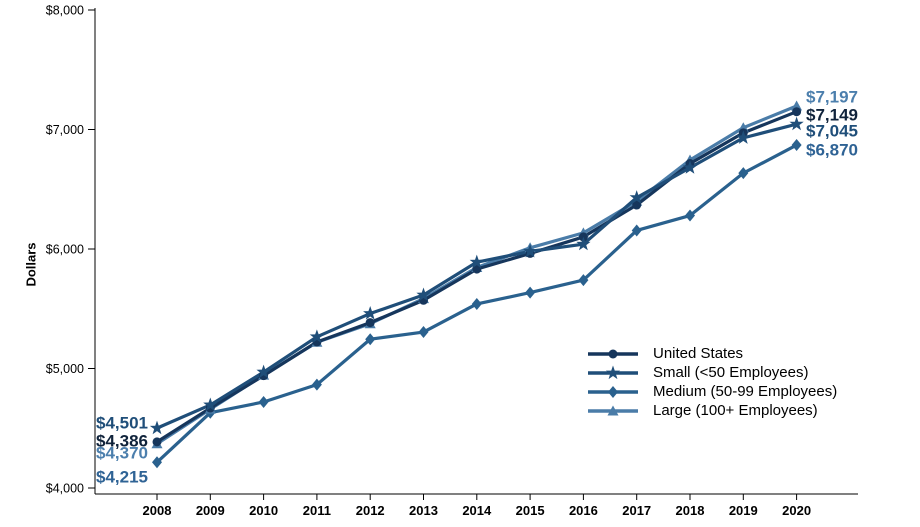 The height and width of the screenshot is (527, 920). I want to click on legend-item-medium: Medium (50-99 Employees), so click(712, 391).